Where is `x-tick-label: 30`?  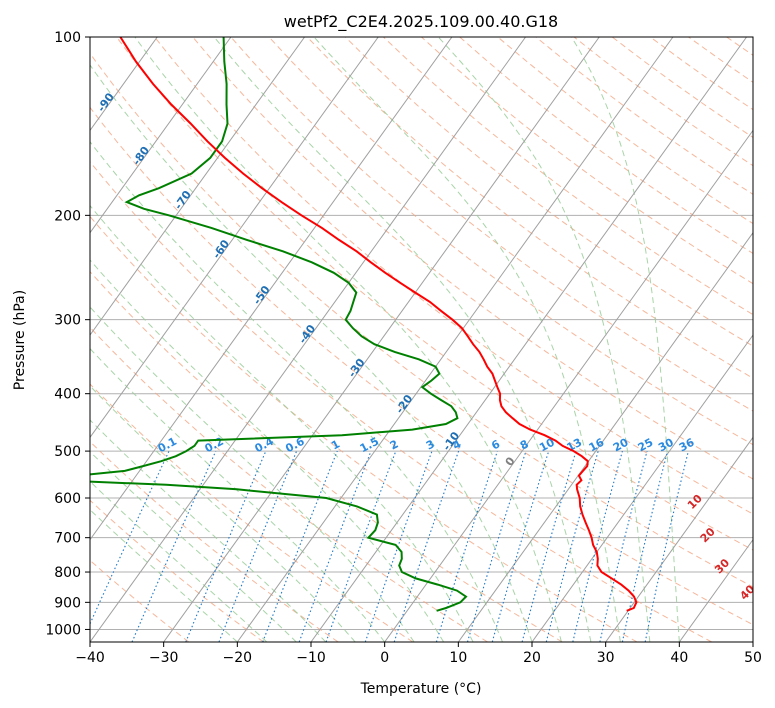 x-tick-label: 30 is located at coordinates (606, 658).